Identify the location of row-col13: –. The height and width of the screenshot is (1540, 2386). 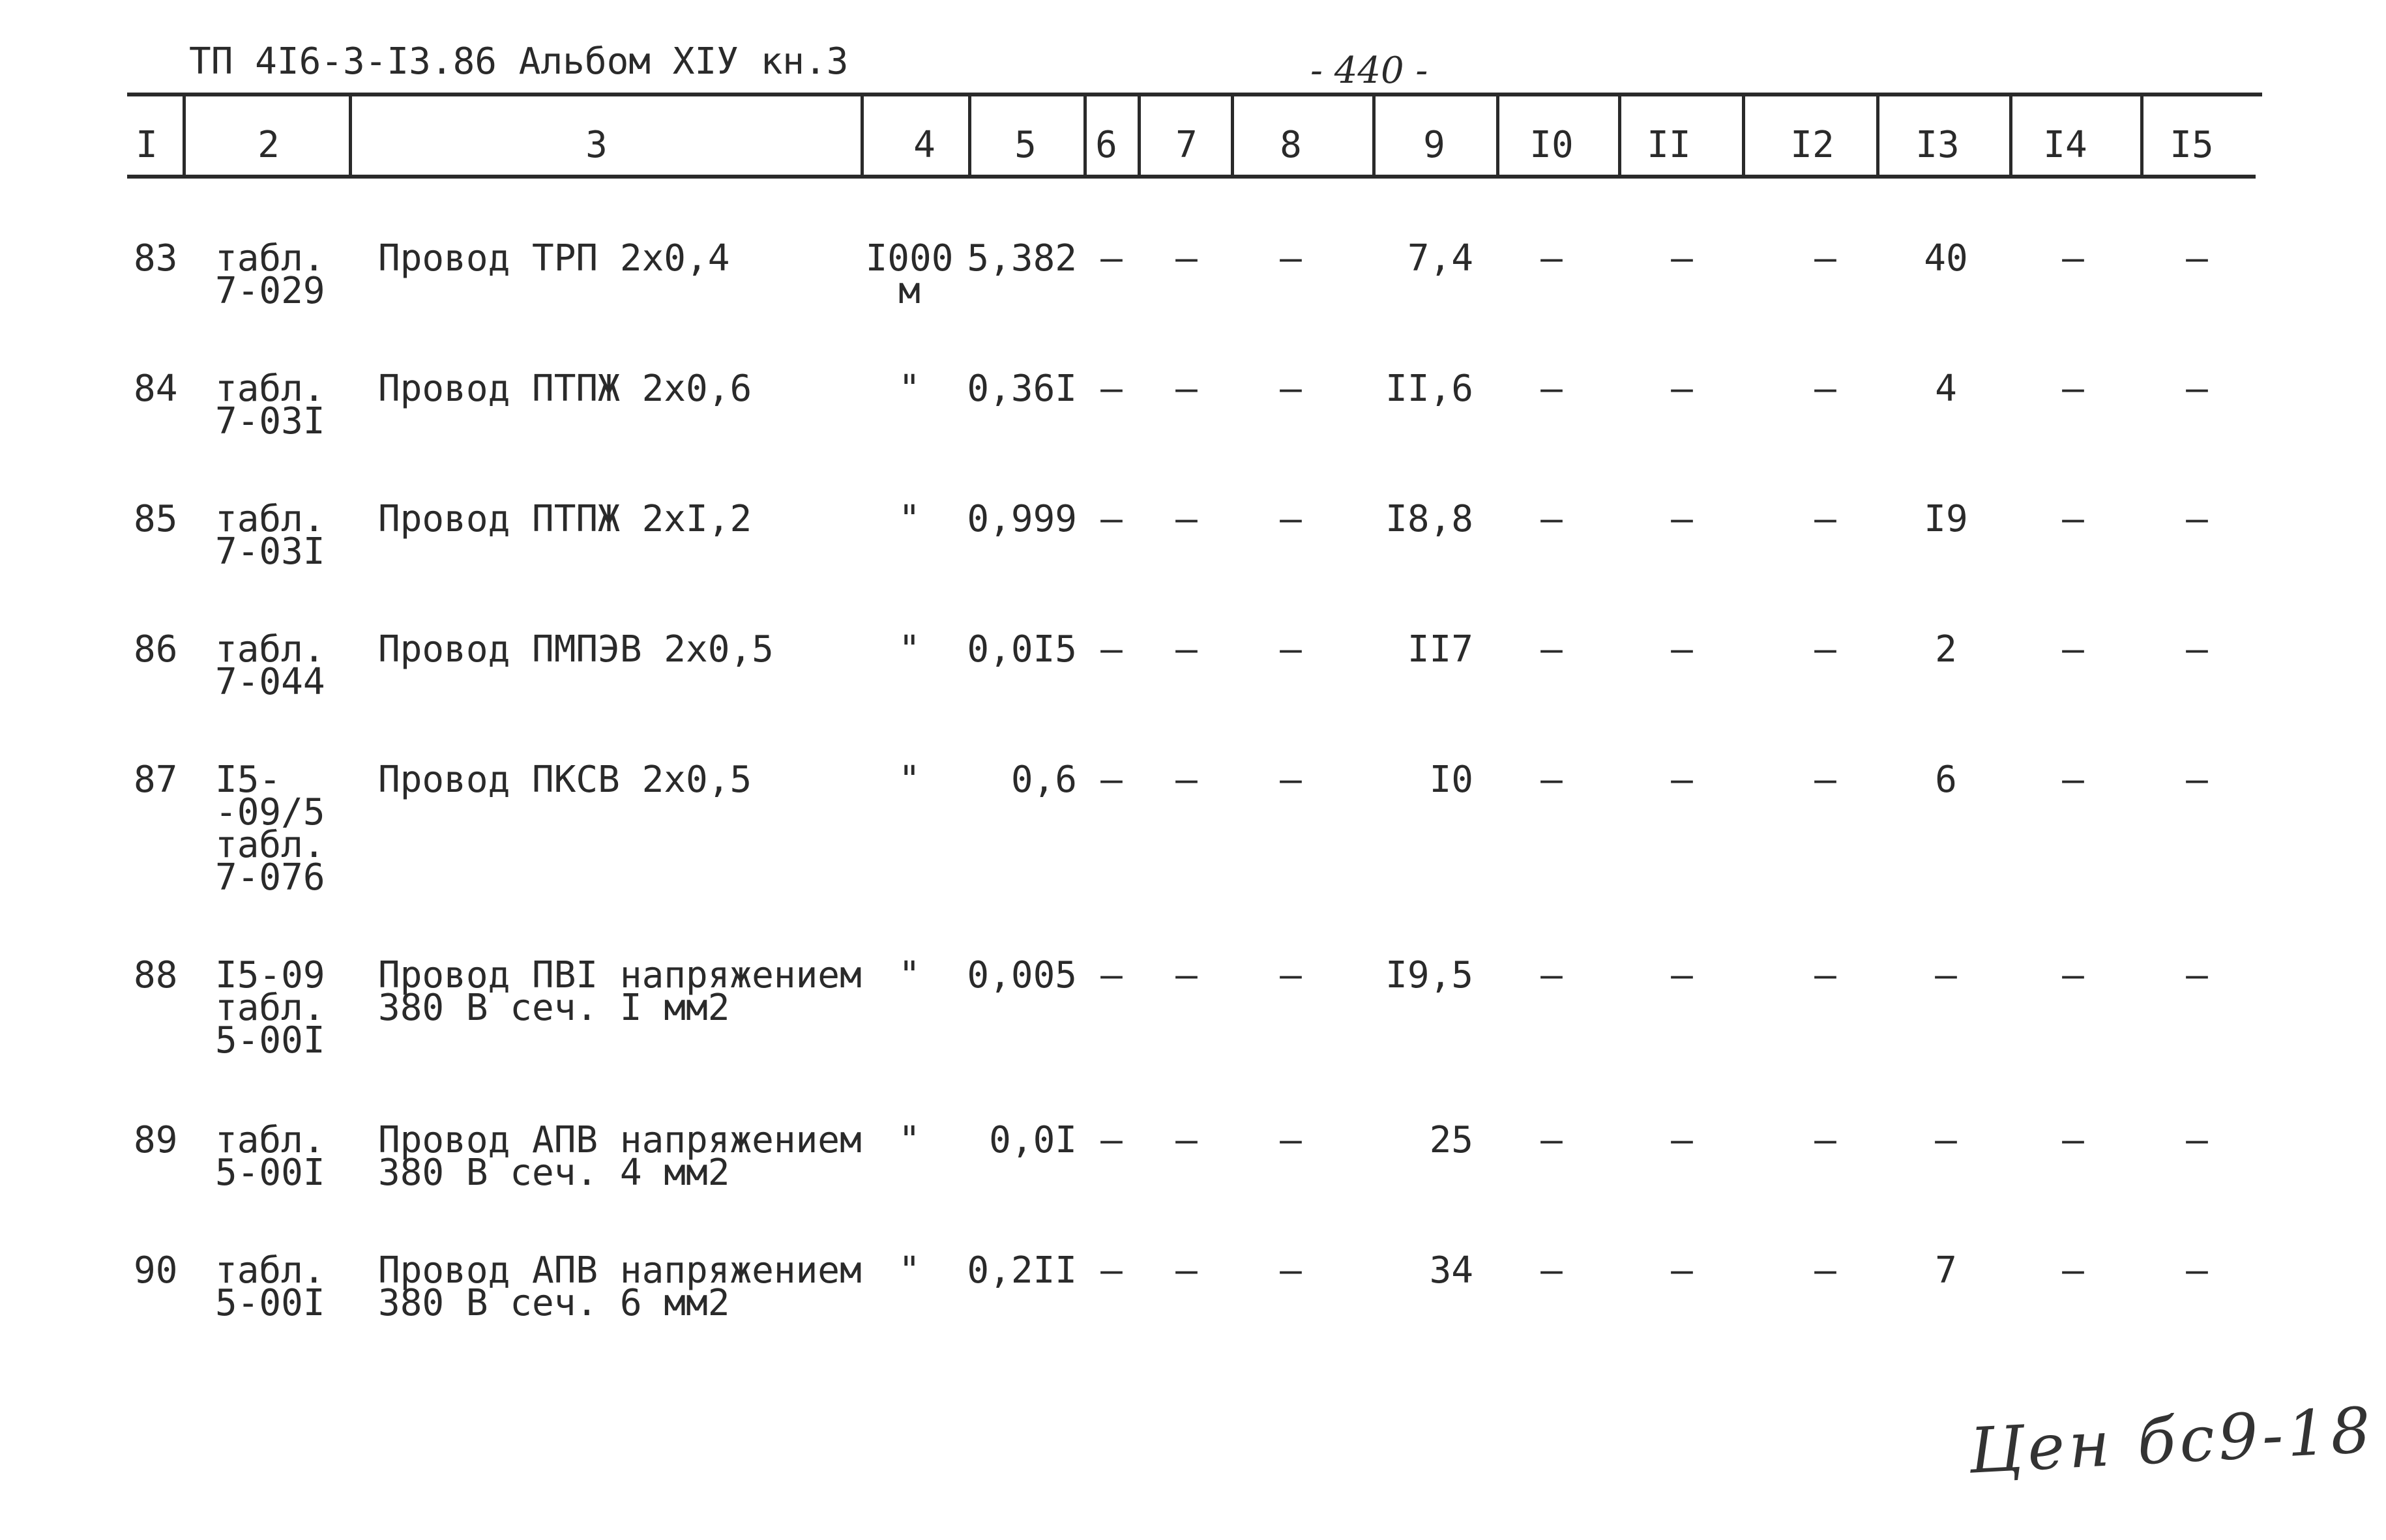
(1946, 975).